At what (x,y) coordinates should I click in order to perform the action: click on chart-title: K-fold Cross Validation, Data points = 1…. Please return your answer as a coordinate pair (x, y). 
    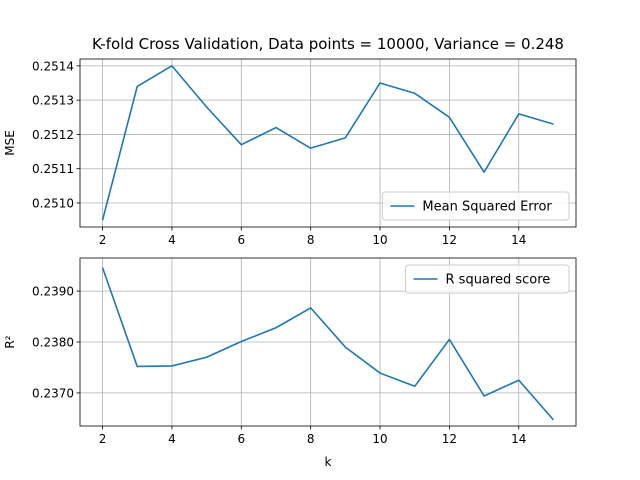
    Looking at the image, I should click on (328, 44).